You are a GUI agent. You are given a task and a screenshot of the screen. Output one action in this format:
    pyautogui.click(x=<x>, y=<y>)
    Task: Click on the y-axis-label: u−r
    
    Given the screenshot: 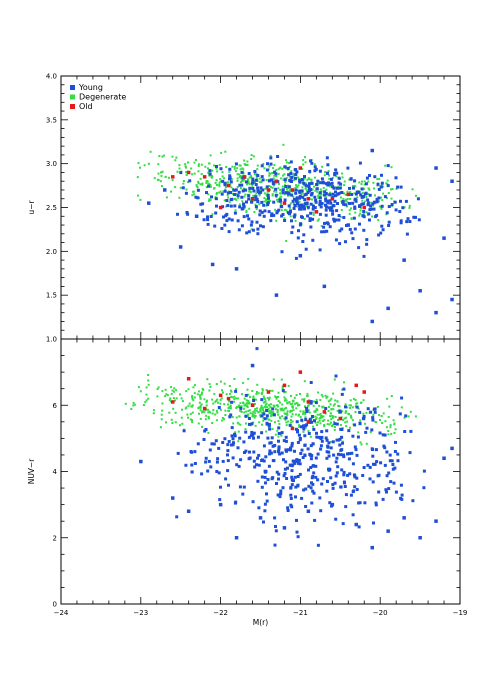 What is the action you would take?
    pyautogui.click(x=31, y=207)
    